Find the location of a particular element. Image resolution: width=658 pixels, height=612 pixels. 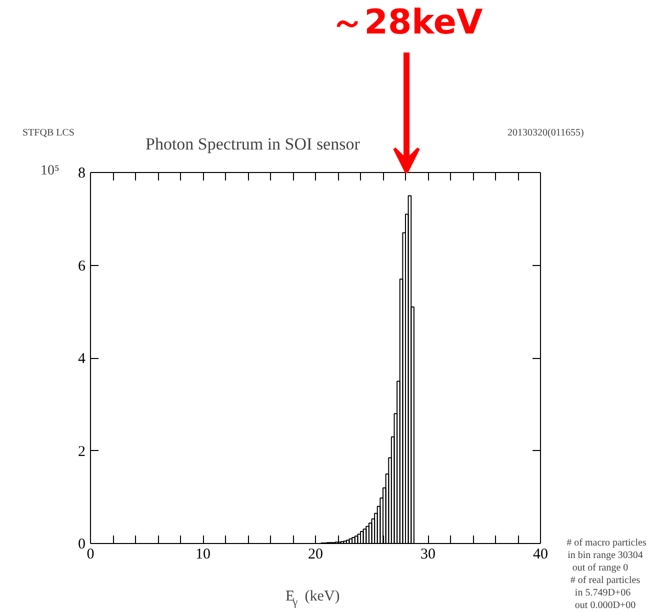

text: in 5.749D+06 is located at coordinates (602, 593).